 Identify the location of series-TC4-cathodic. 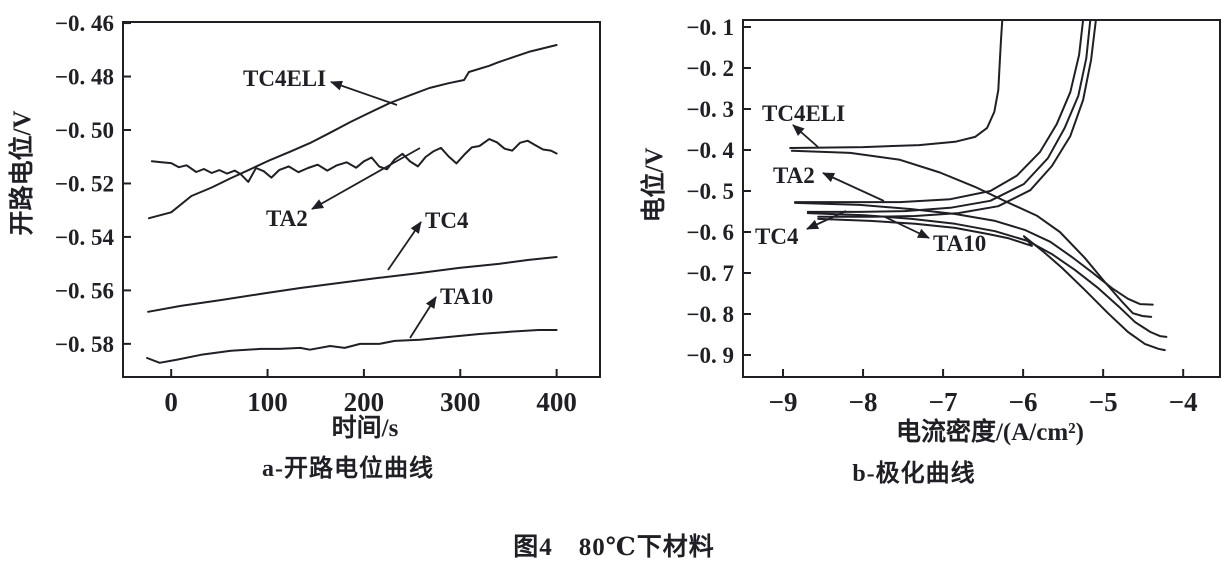
(987, 275).